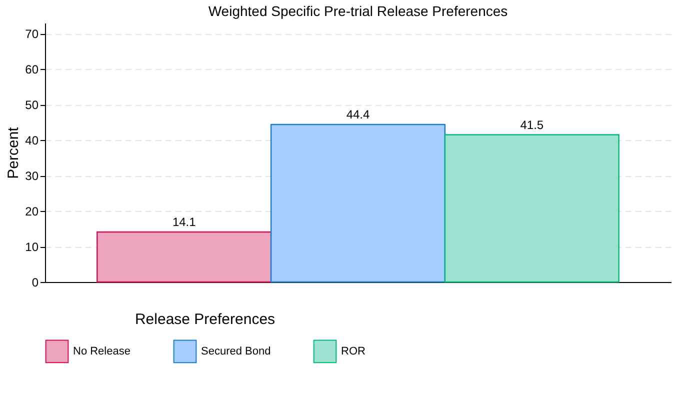  I want to click on y-tick-label: 10, so click(32, 247).